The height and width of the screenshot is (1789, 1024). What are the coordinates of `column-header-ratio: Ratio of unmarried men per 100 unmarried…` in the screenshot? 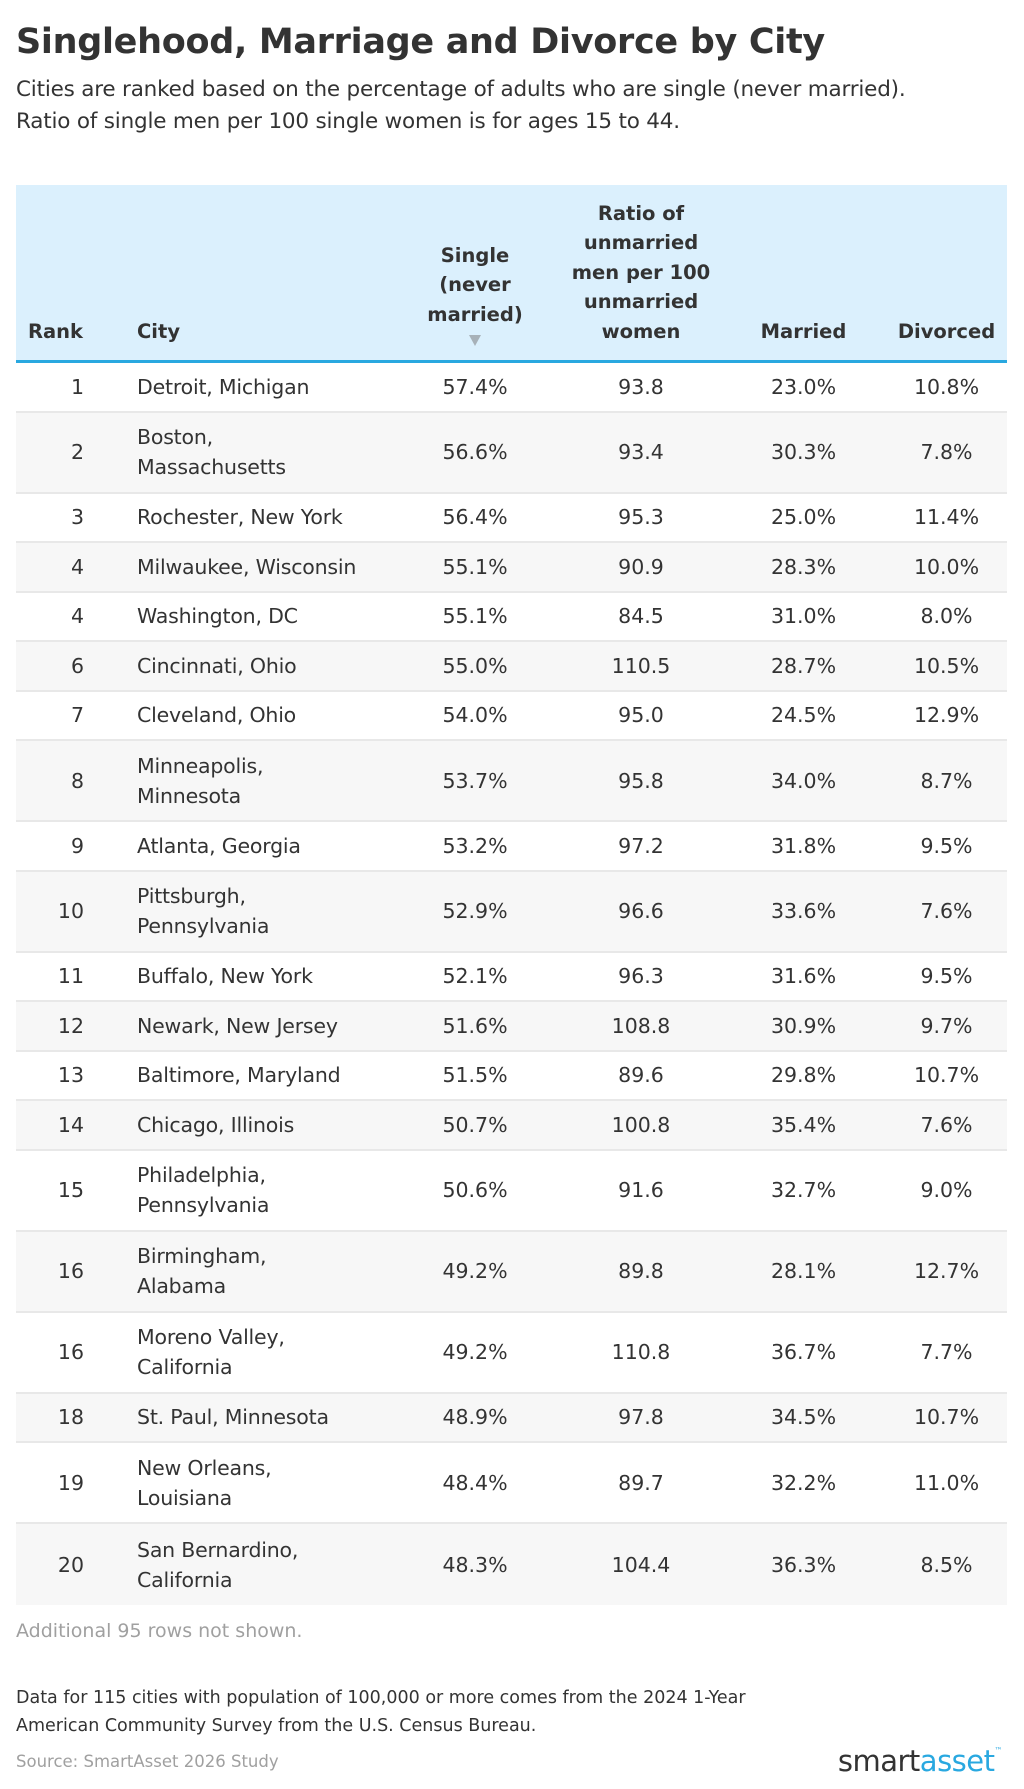 It's located at (641, 273).